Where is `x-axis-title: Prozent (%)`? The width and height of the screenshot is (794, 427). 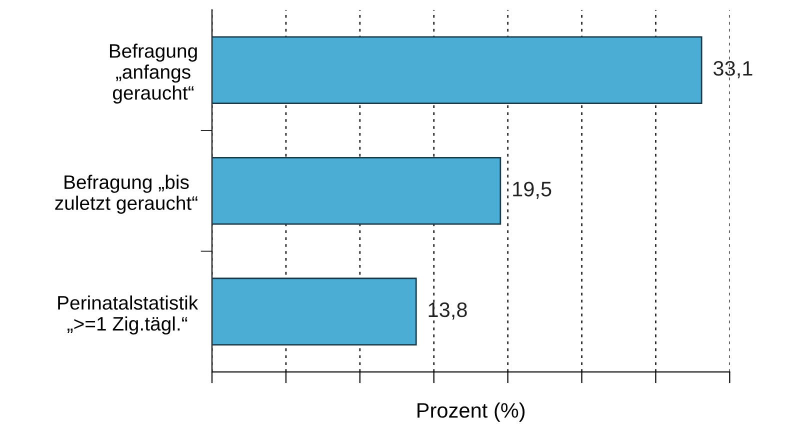
x-axis-title: Prozent (%) is located at coordinates (471, 412).